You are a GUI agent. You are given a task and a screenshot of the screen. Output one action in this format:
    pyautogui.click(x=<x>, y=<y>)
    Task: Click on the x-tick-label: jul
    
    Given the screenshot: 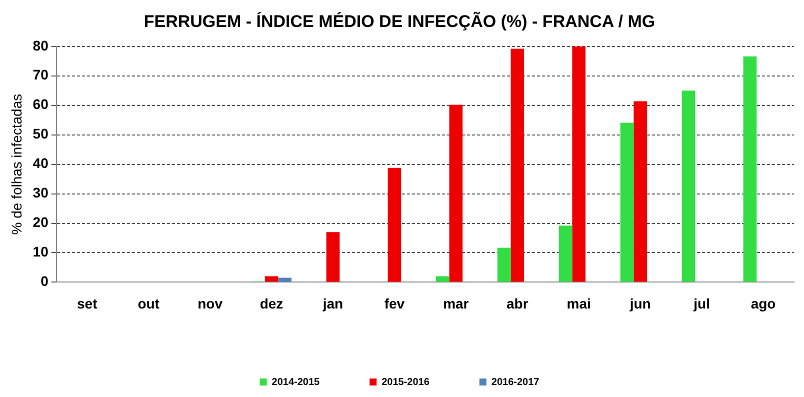 What is the action you would take?
    pyautogui.click(x=701, y=303)
    